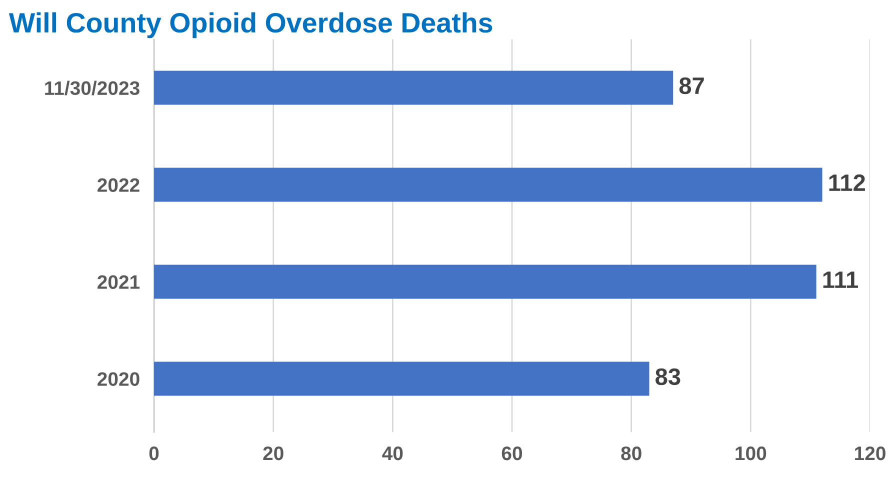  Describe the element at coordinates (691, 85) in the screenshot. I see `data-label: 87` at that location.